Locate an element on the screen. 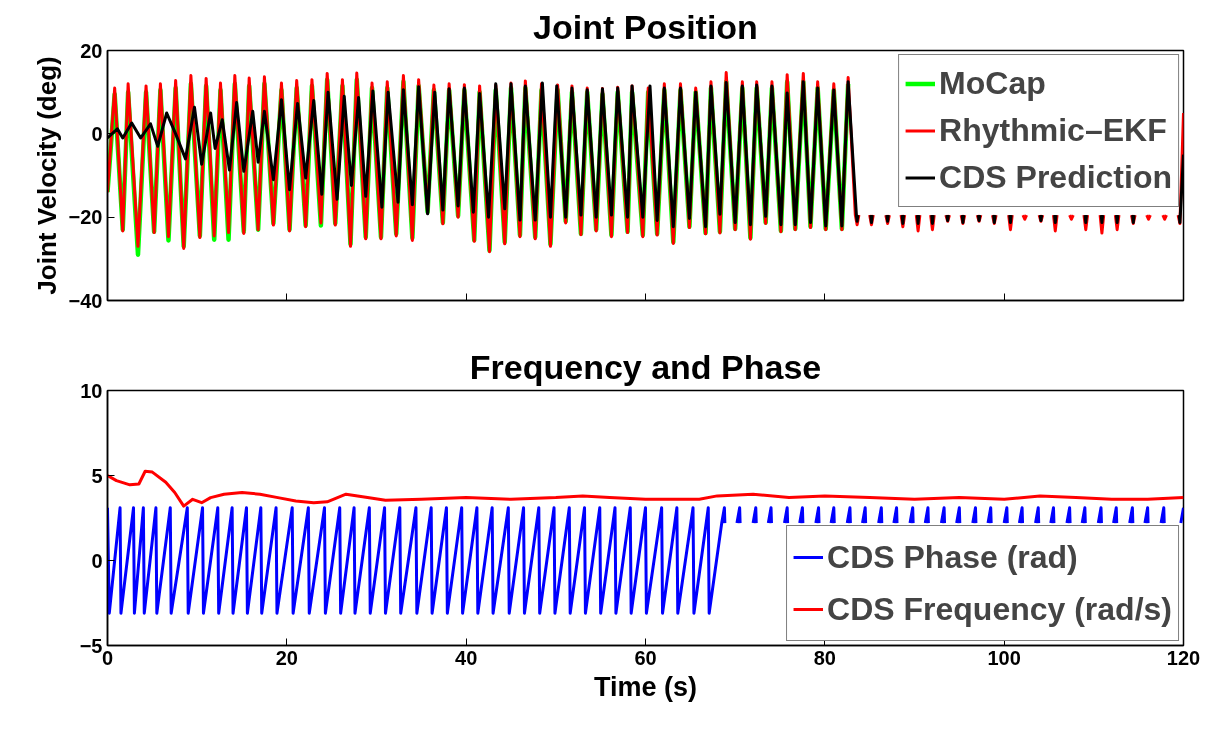 Image resolution: width=1221 pixels, height=754 pixels. y-tick-label: −20 is located at coordinates (85, 217).